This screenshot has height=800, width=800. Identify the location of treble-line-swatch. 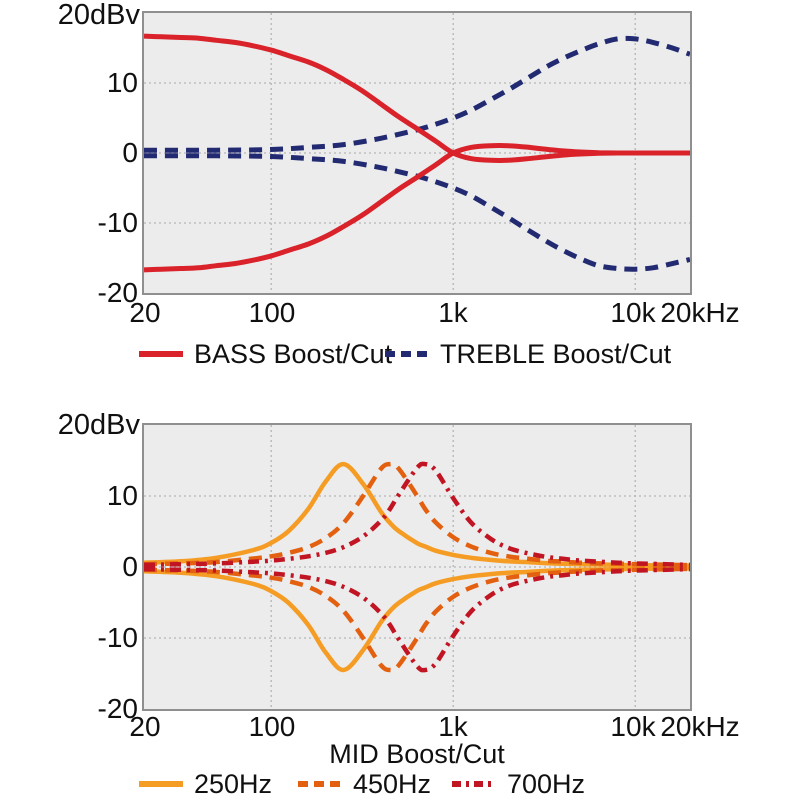
(407, 354).